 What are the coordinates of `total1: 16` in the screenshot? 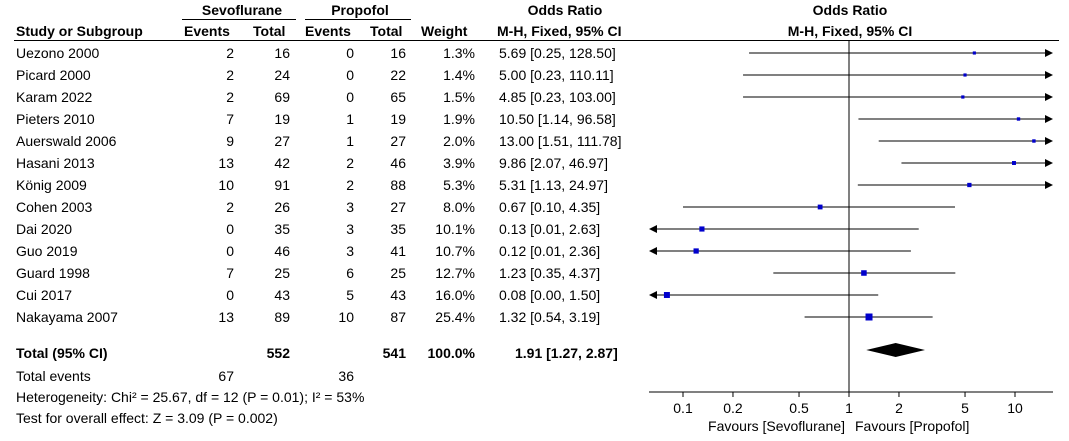 It's located at (282, 53).